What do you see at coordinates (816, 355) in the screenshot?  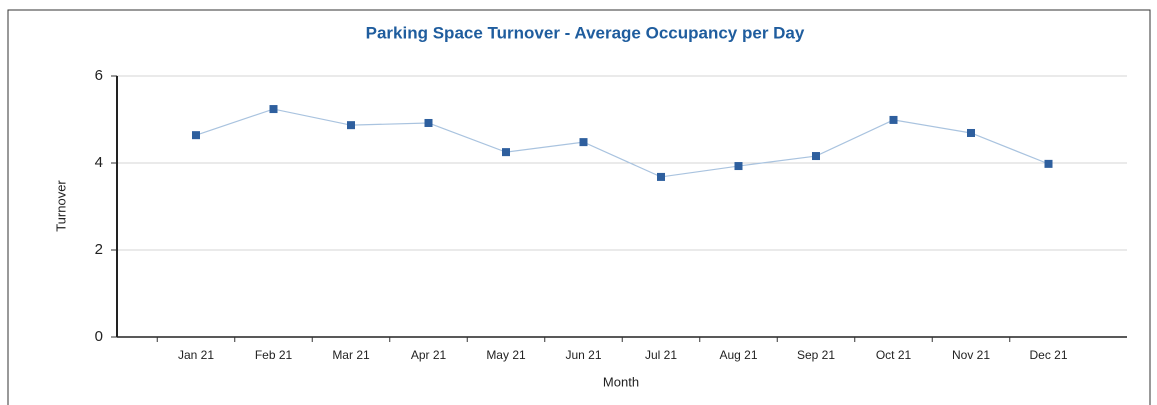 I see `x-tick-label: Sep 21` at bounding box center [816, 355].